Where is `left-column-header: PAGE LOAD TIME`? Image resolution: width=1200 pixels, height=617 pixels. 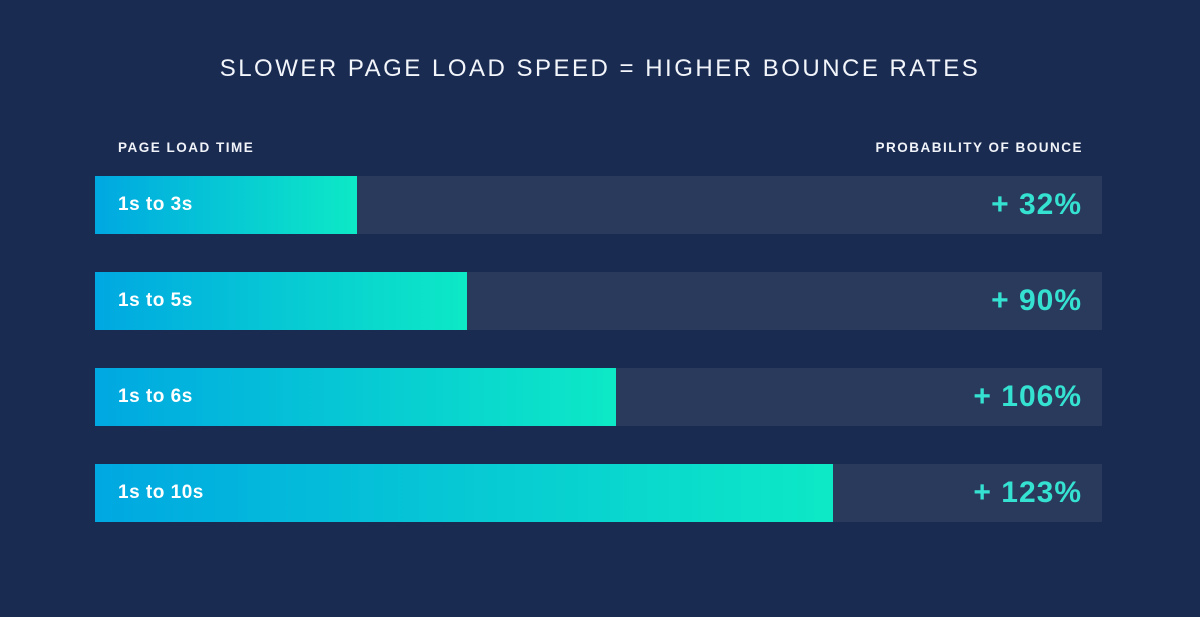
left-column-header: PAGE LOAD TIME is located at coordinates (186, 147).